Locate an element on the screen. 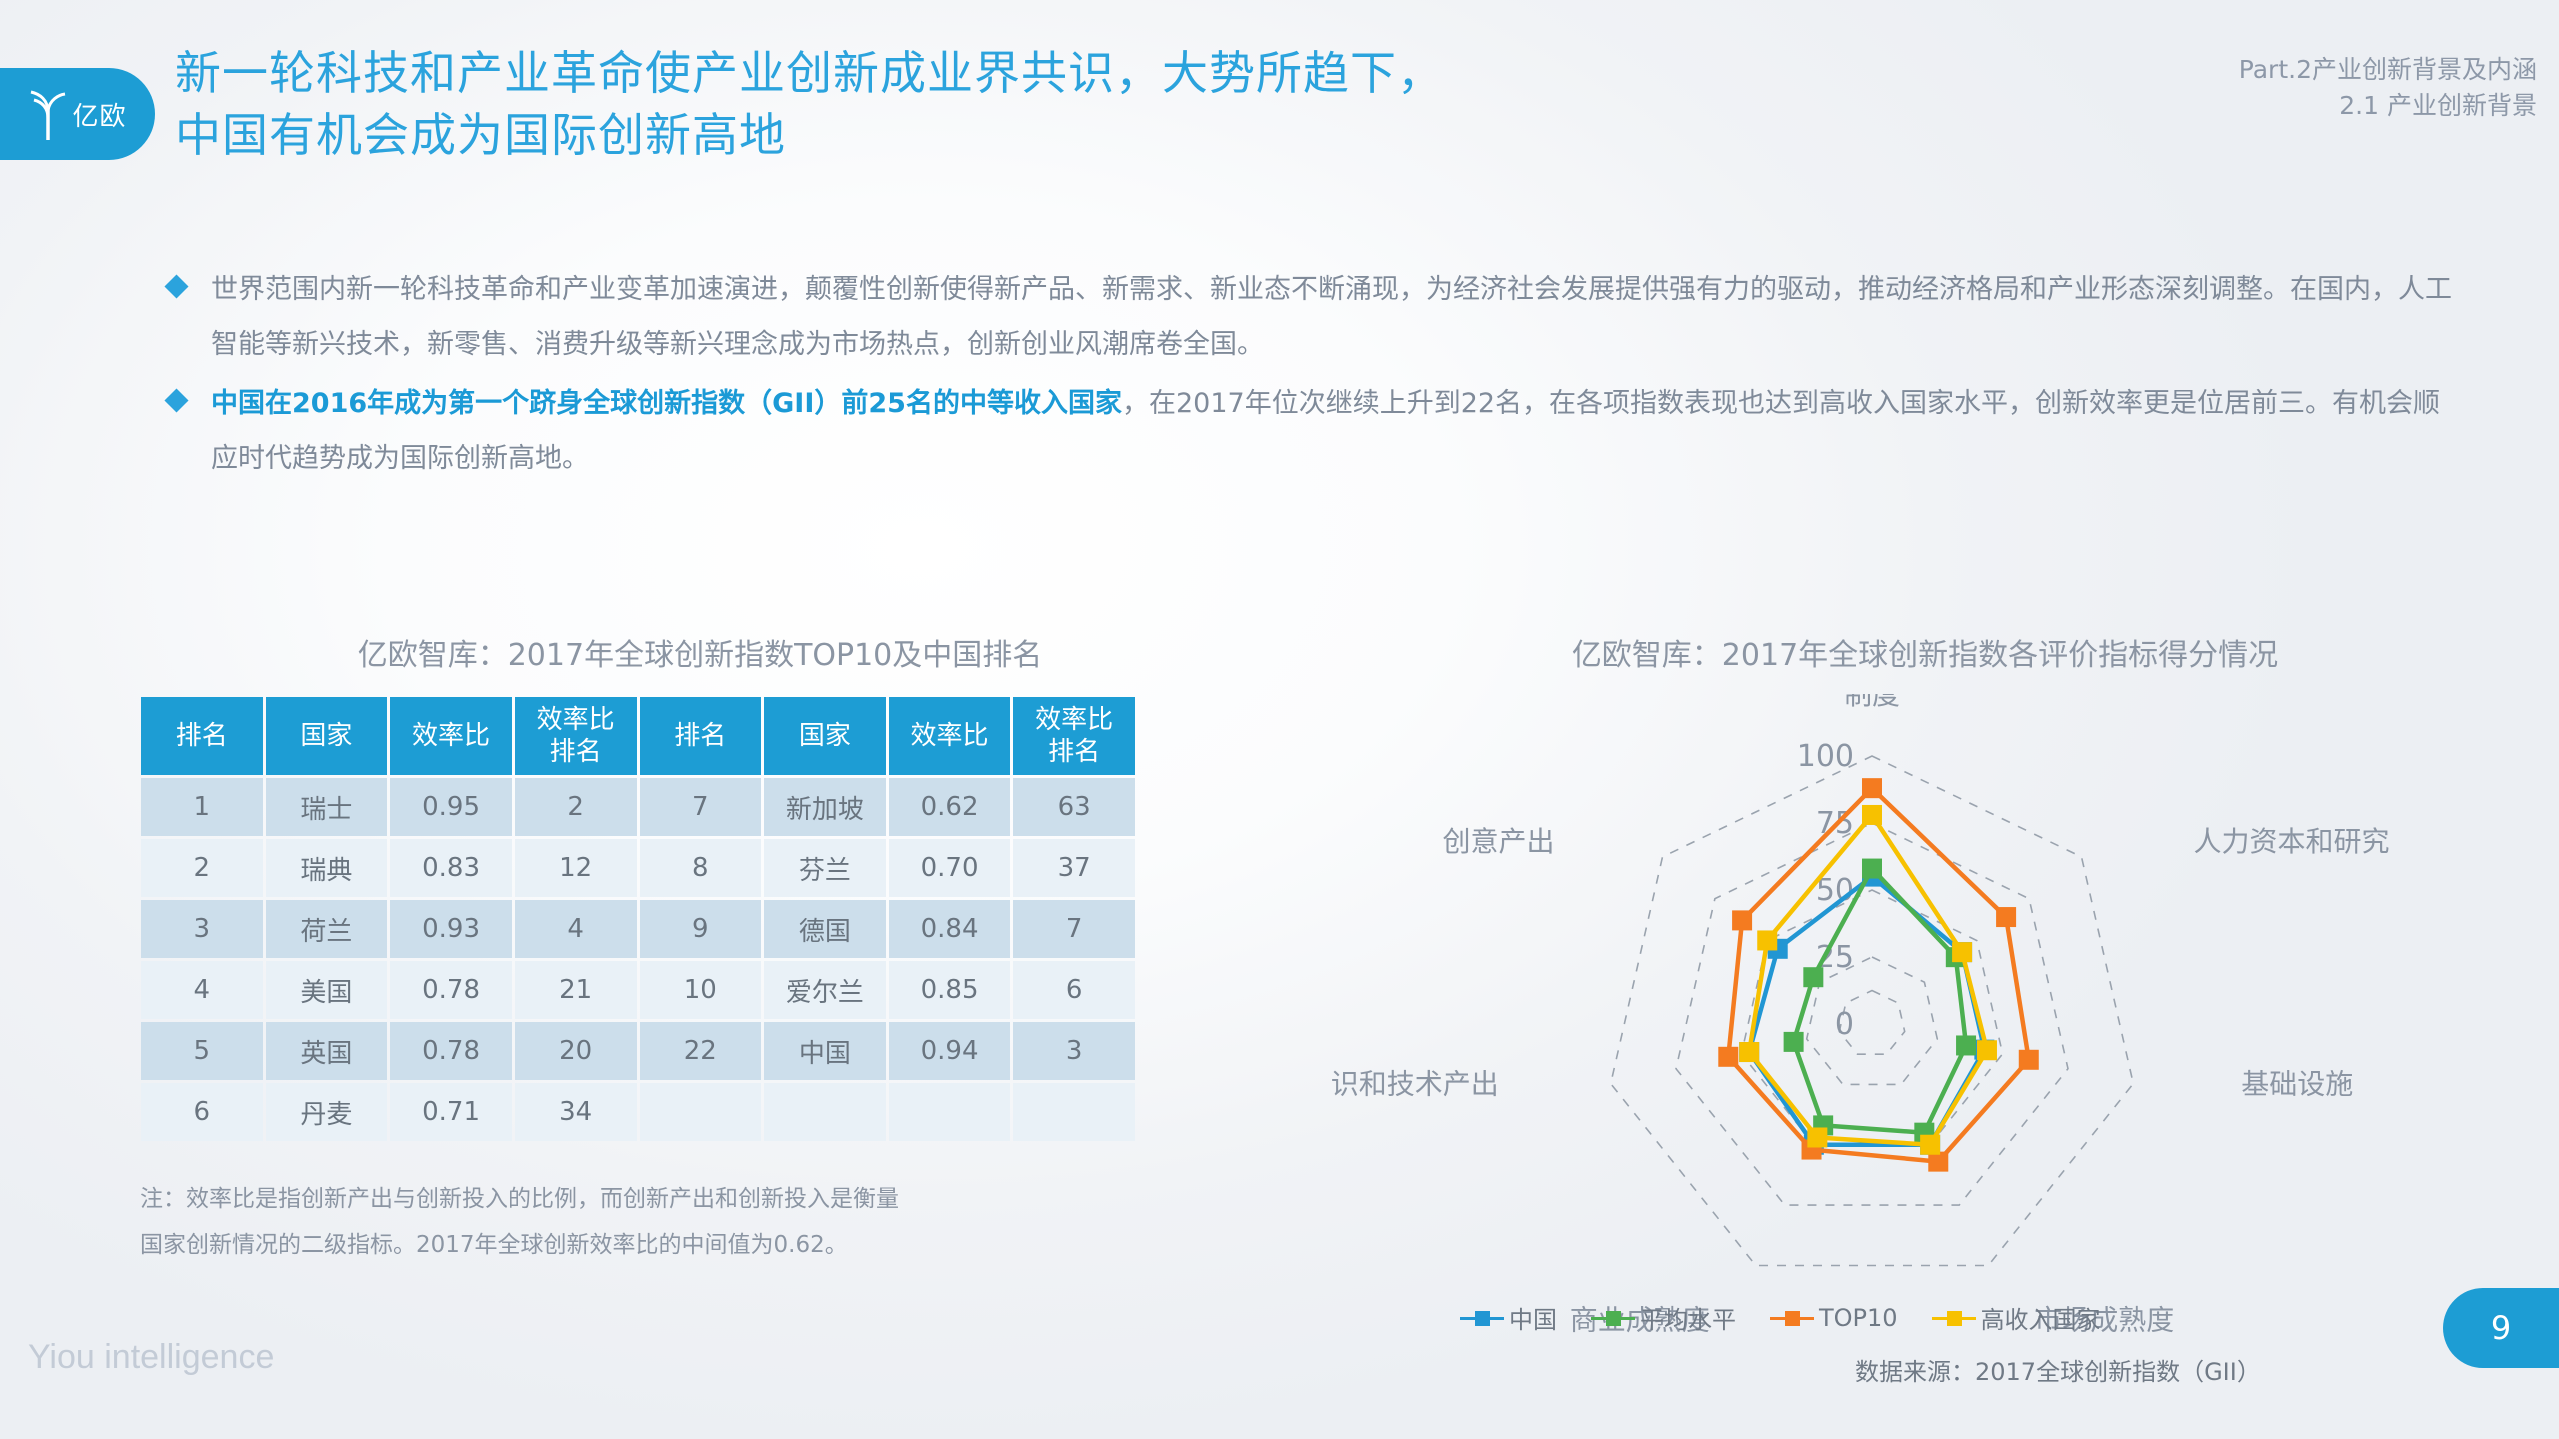 This screenshot has width=2559, height=1439. table-cell: 3 is located at coordinates (1074, 1051).